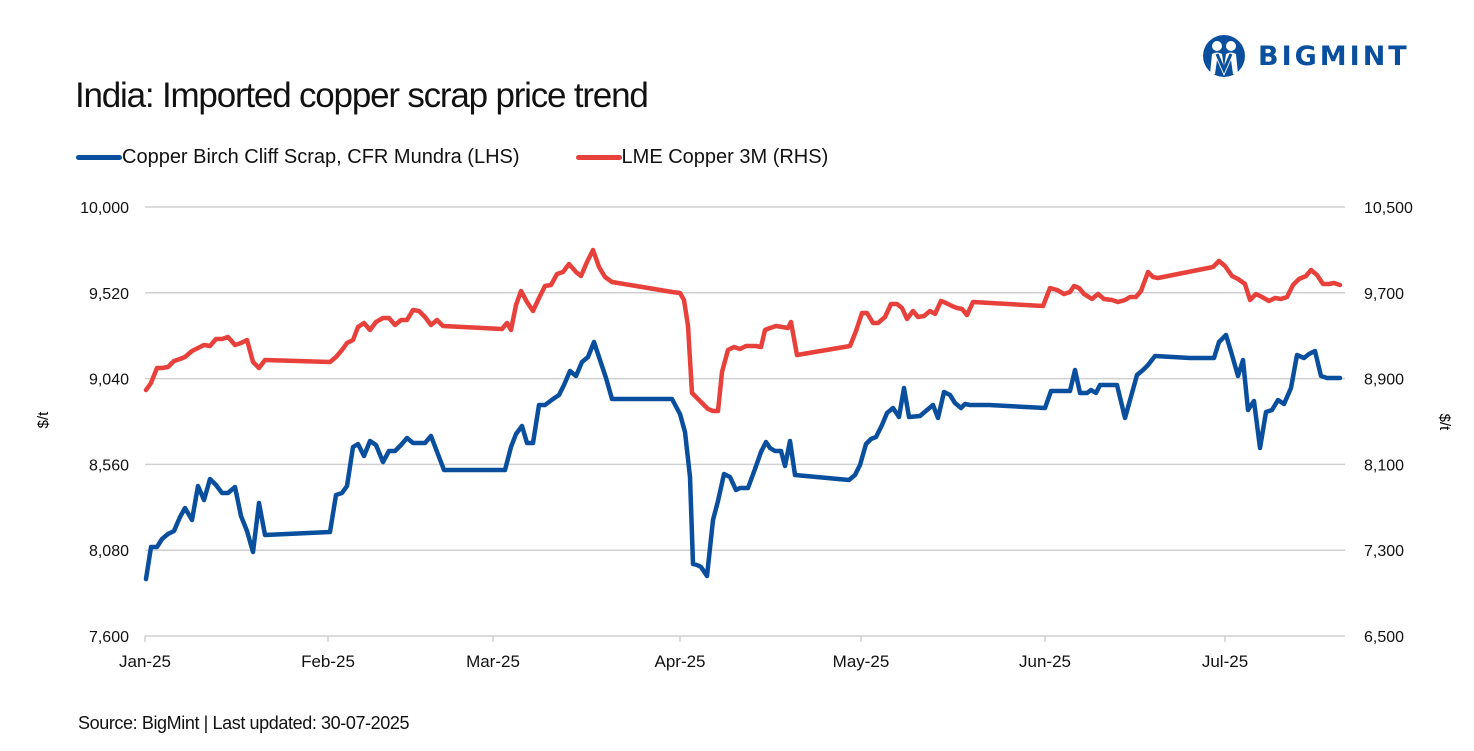 The width and height of the screenshot is (1474, 751). What do you see at coordinates (725, 157) in the screenshot?
I see `legend-label-lme: LME Copper 3M (RHS)` at bounding box center [725, 157].